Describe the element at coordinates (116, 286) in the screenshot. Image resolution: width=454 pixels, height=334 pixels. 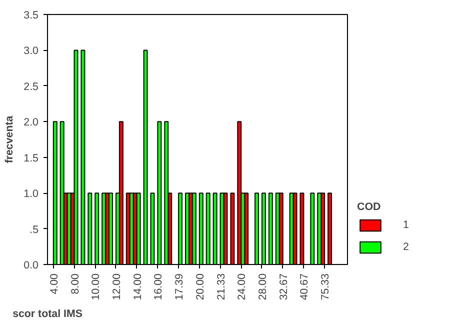
I see `x-tick-label: 12.00` at that location.